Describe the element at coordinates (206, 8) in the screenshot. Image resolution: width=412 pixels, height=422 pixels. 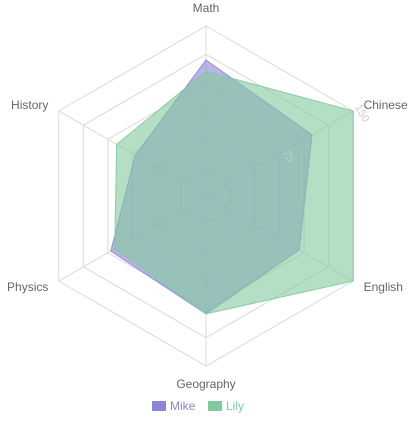
I see `axis-label-math: Math` at that location.